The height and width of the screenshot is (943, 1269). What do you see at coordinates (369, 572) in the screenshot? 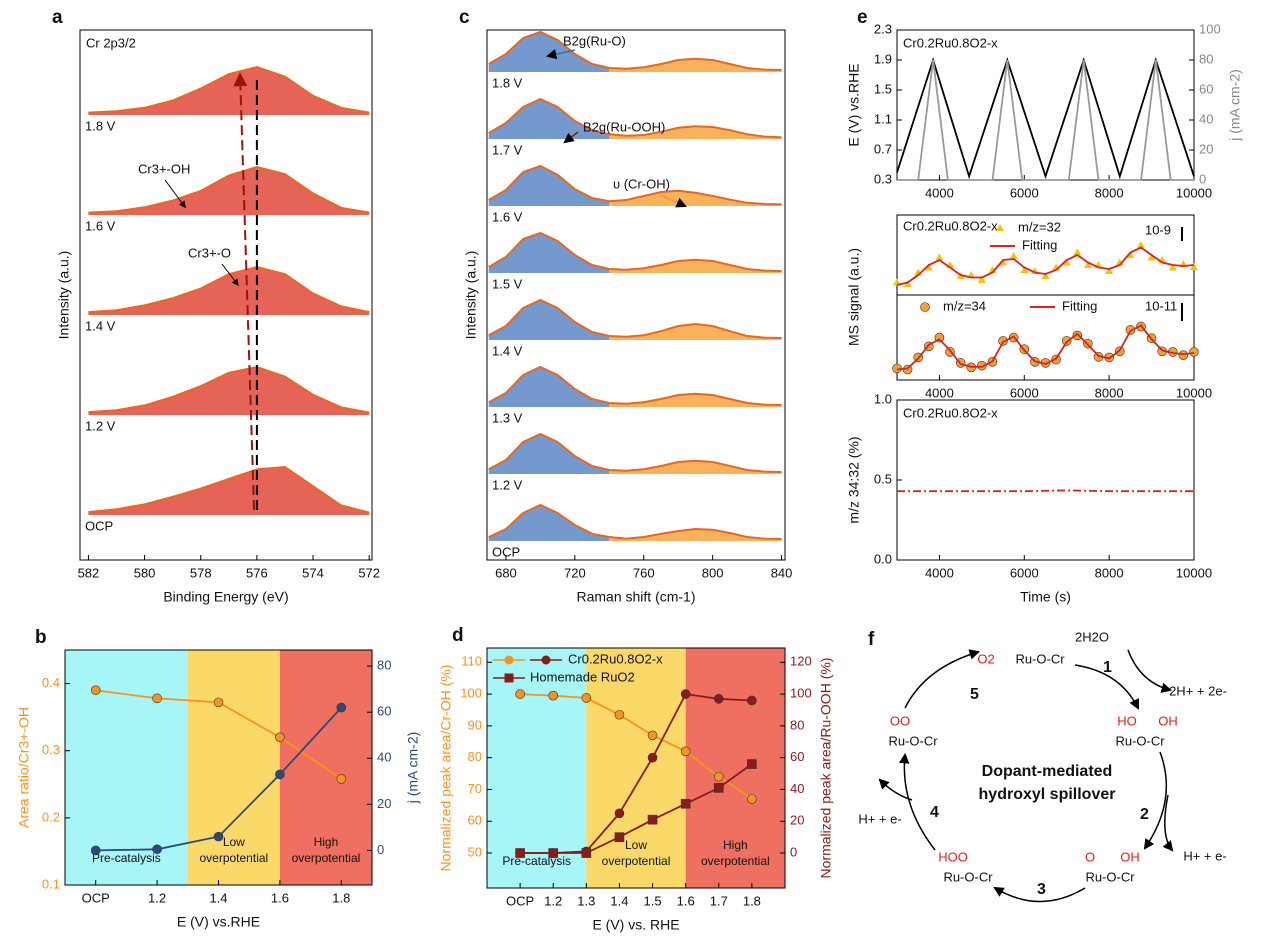
I see `x-tick-label: 572` at bounding box center [369, 572].